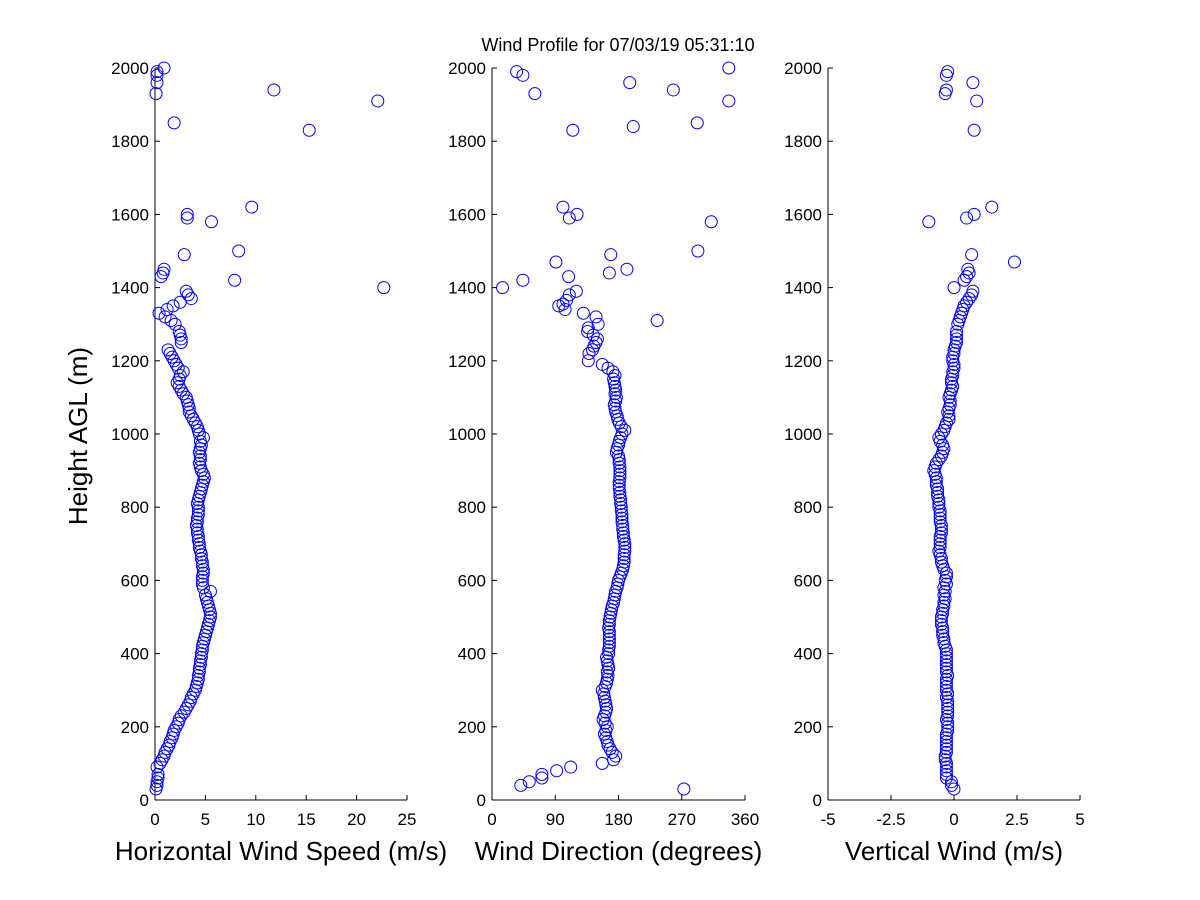 This screenshot has height=900, width=1200. Describe the element at coordinates (467, 361) in the screenshot. I see `y-tick-label: 1200` at that location.